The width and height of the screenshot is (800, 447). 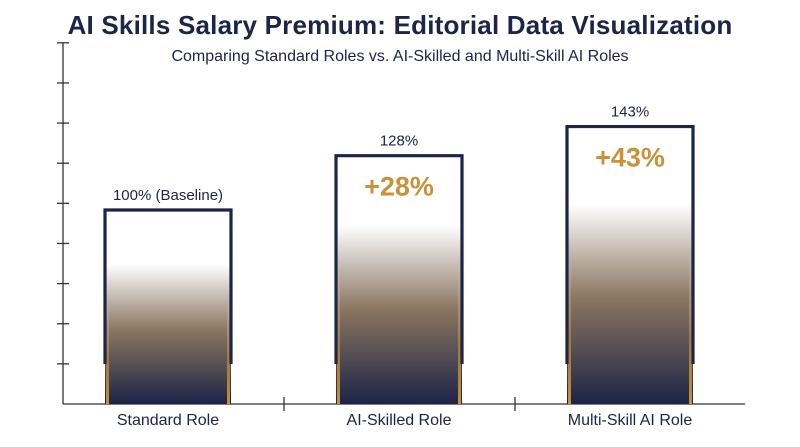 What do you see at coordinates (630, 420) in the screenshot?
I see `category-label: Multi-Skill AI Role` at bounding box center [630, 420].